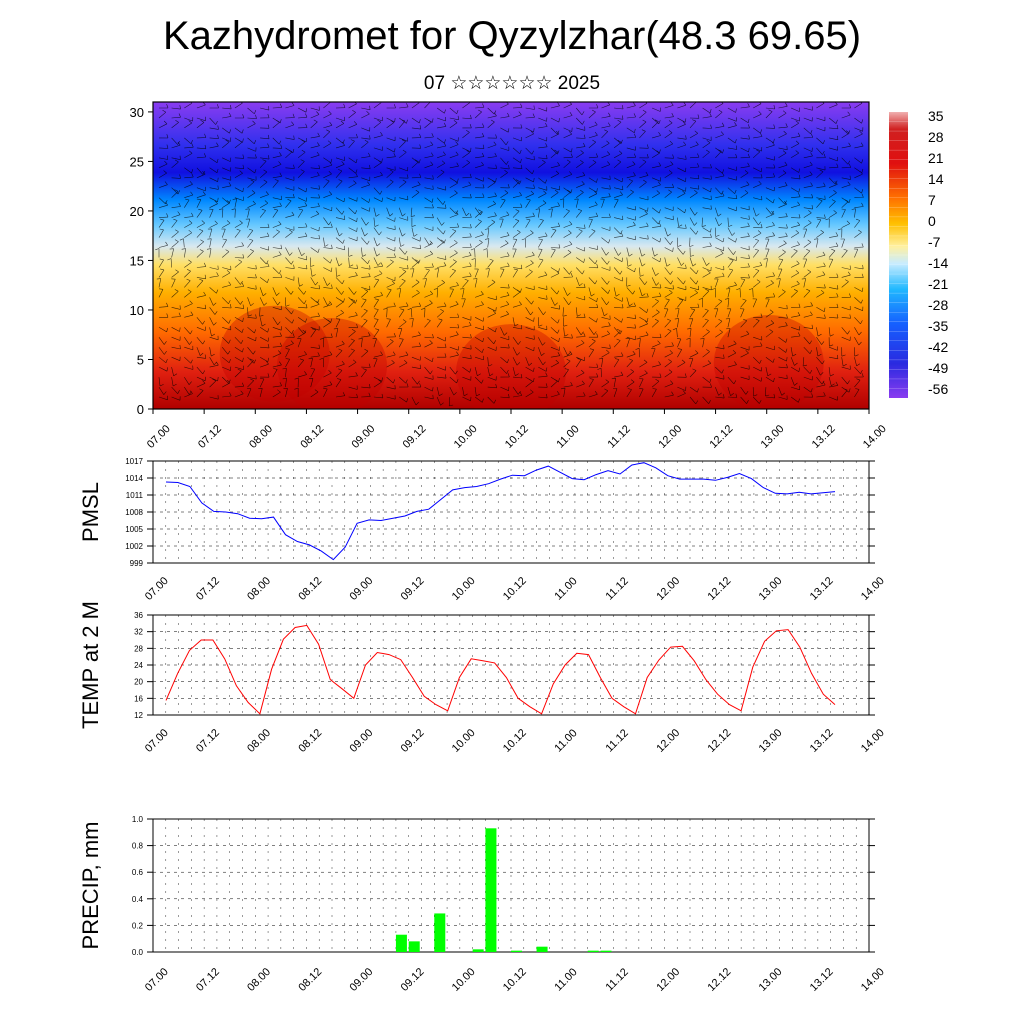  I want to click on x-tick-label: 07.12, so click(210, 437).